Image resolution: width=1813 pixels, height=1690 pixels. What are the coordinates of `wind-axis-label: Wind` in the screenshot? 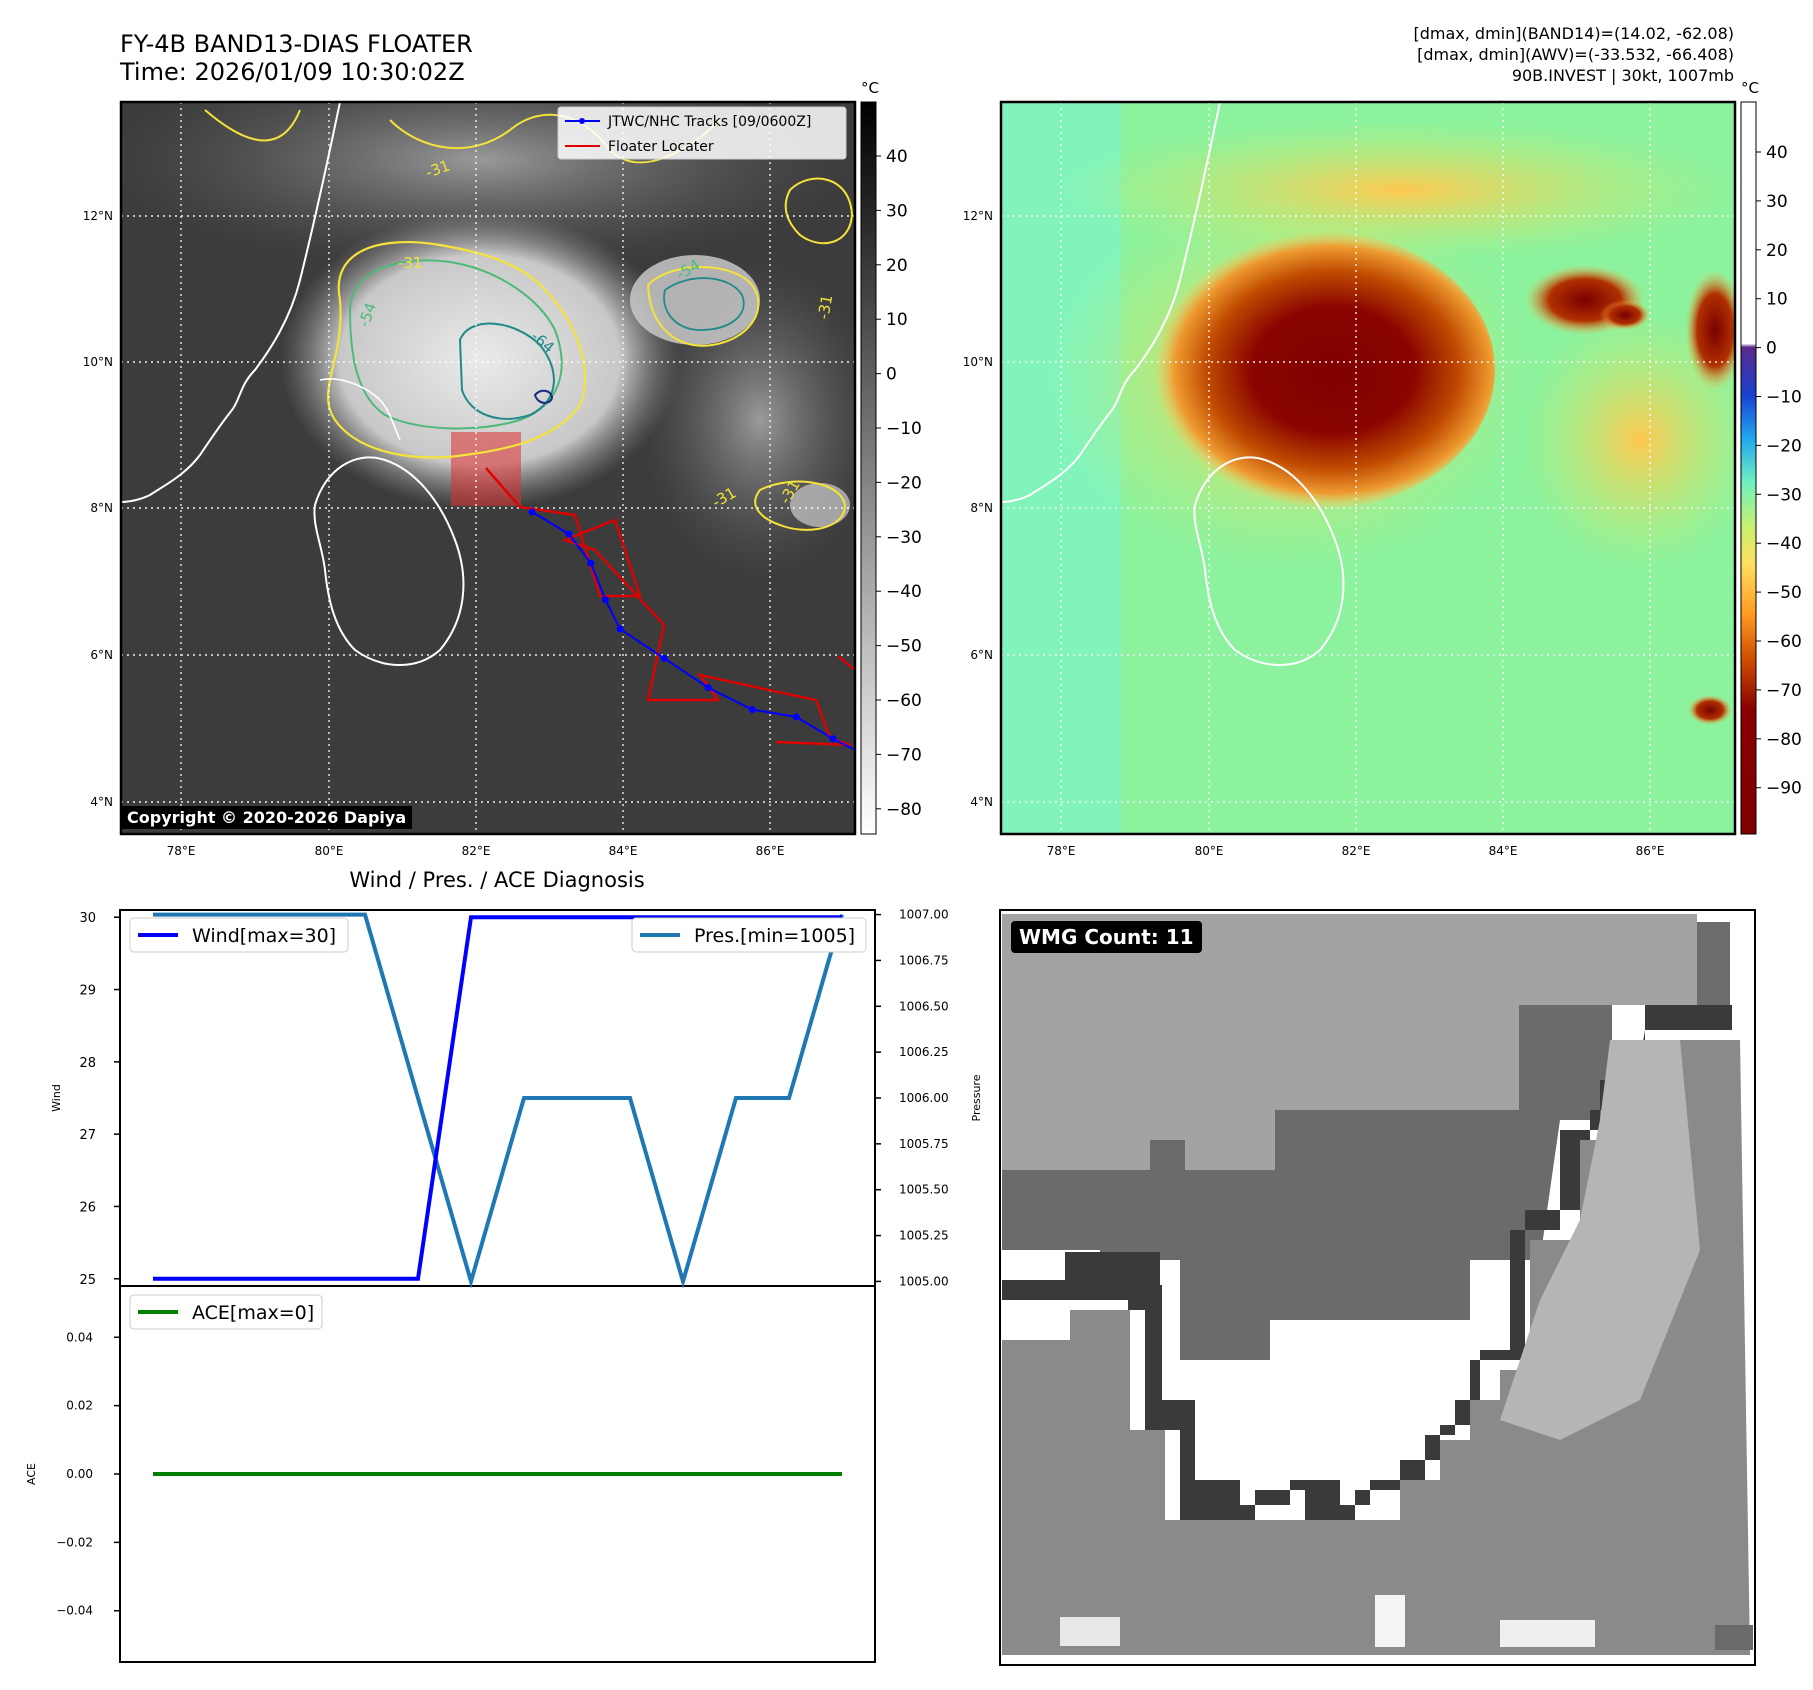 It's located at (56, 1098).